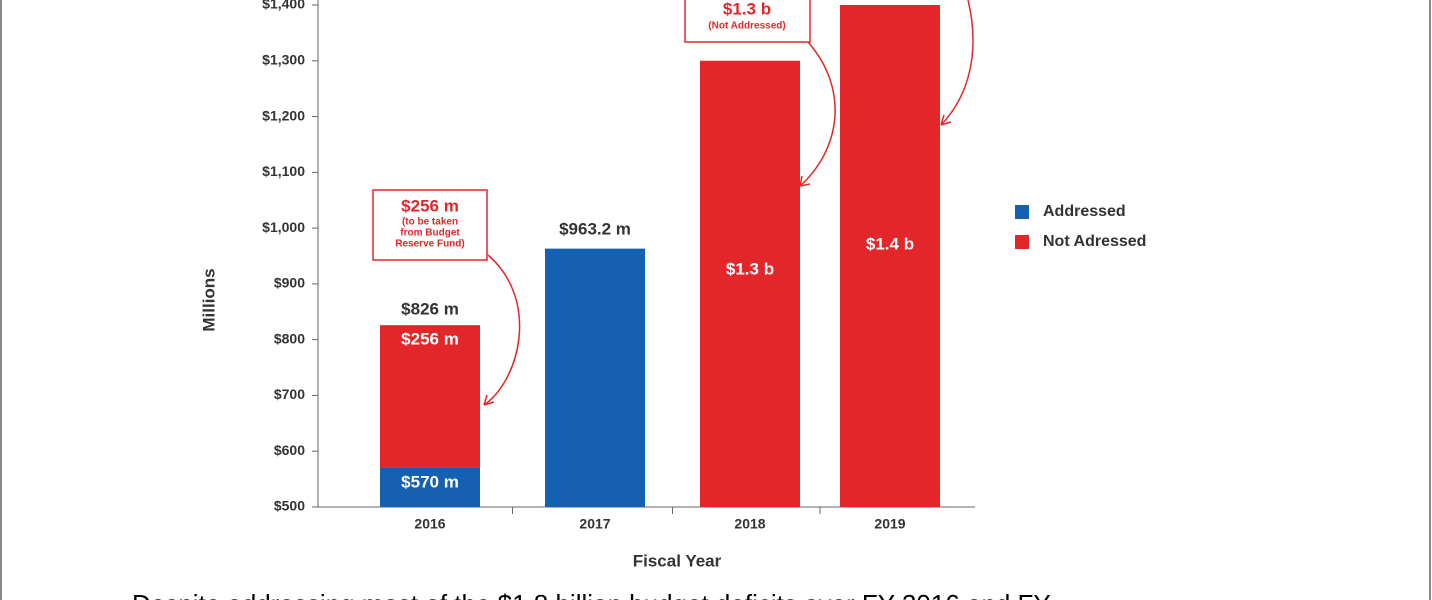 This screenshot has height=600, width=1432. I want to click on x-axis-title: Fiscal Year, so click(677, 560).